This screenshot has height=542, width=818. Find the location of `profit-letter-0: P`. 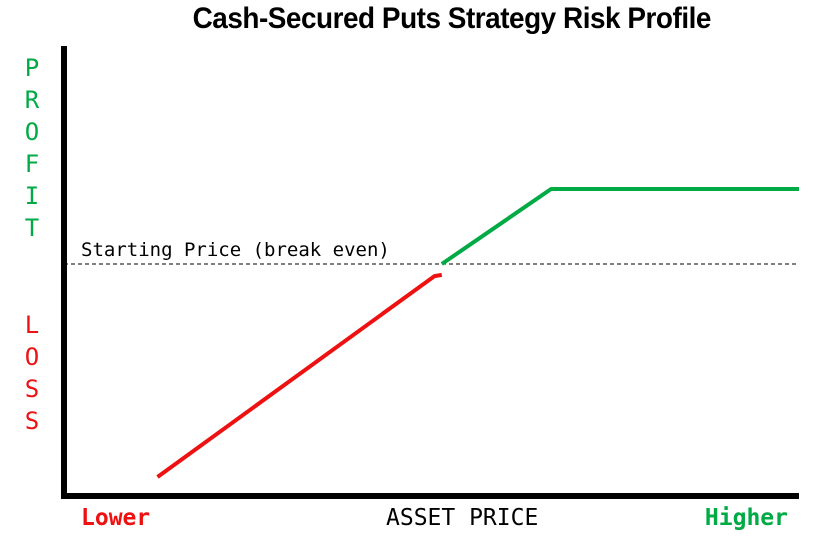

profit-letter-0: P is located at coordinates (32, 68).